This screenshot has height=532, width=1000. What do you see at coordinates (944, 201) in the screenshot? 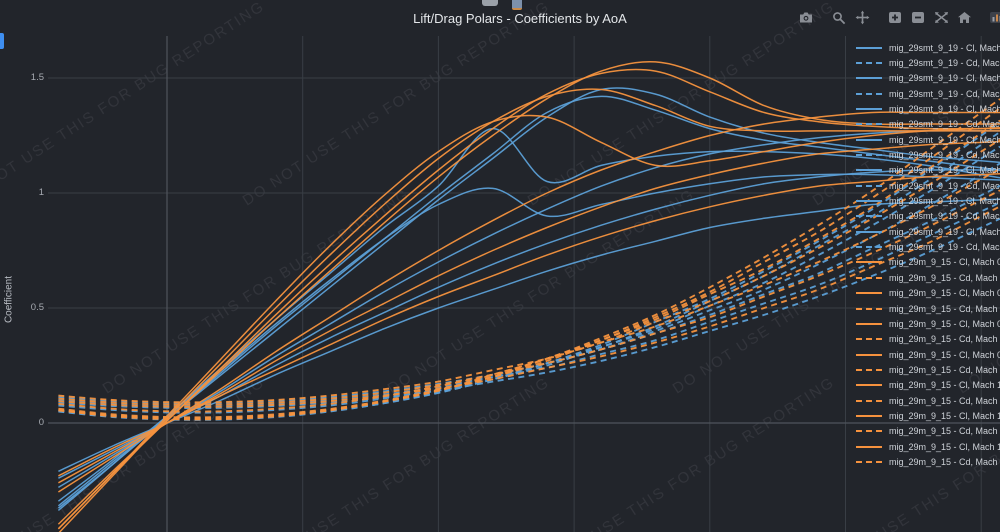
I see `legend-item-label: mig_29smt_9_19 - Cl, Mach 1.5` at bounding box center [944, 201].